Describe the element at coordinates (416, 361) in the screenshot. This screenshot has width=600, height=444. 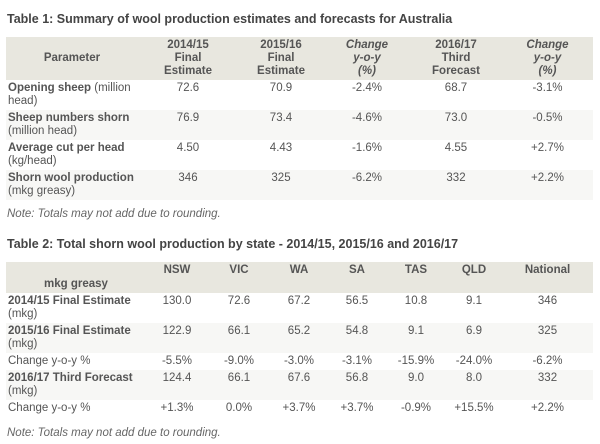
I see `table-cell: -15.9%` at that location.